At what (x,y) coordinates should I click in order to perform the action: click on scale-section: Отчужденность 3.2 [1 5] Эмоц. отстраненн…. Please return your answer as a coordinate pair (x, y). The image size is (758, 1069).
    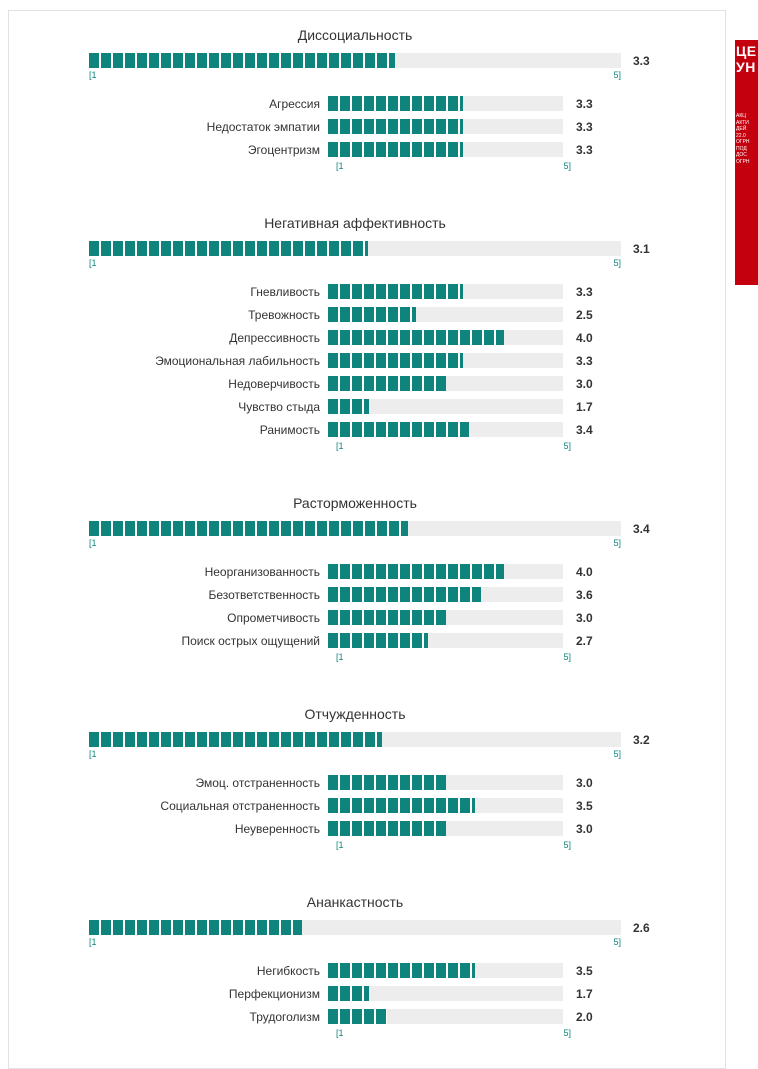
    Looking at the image, I should click on (367, 788).